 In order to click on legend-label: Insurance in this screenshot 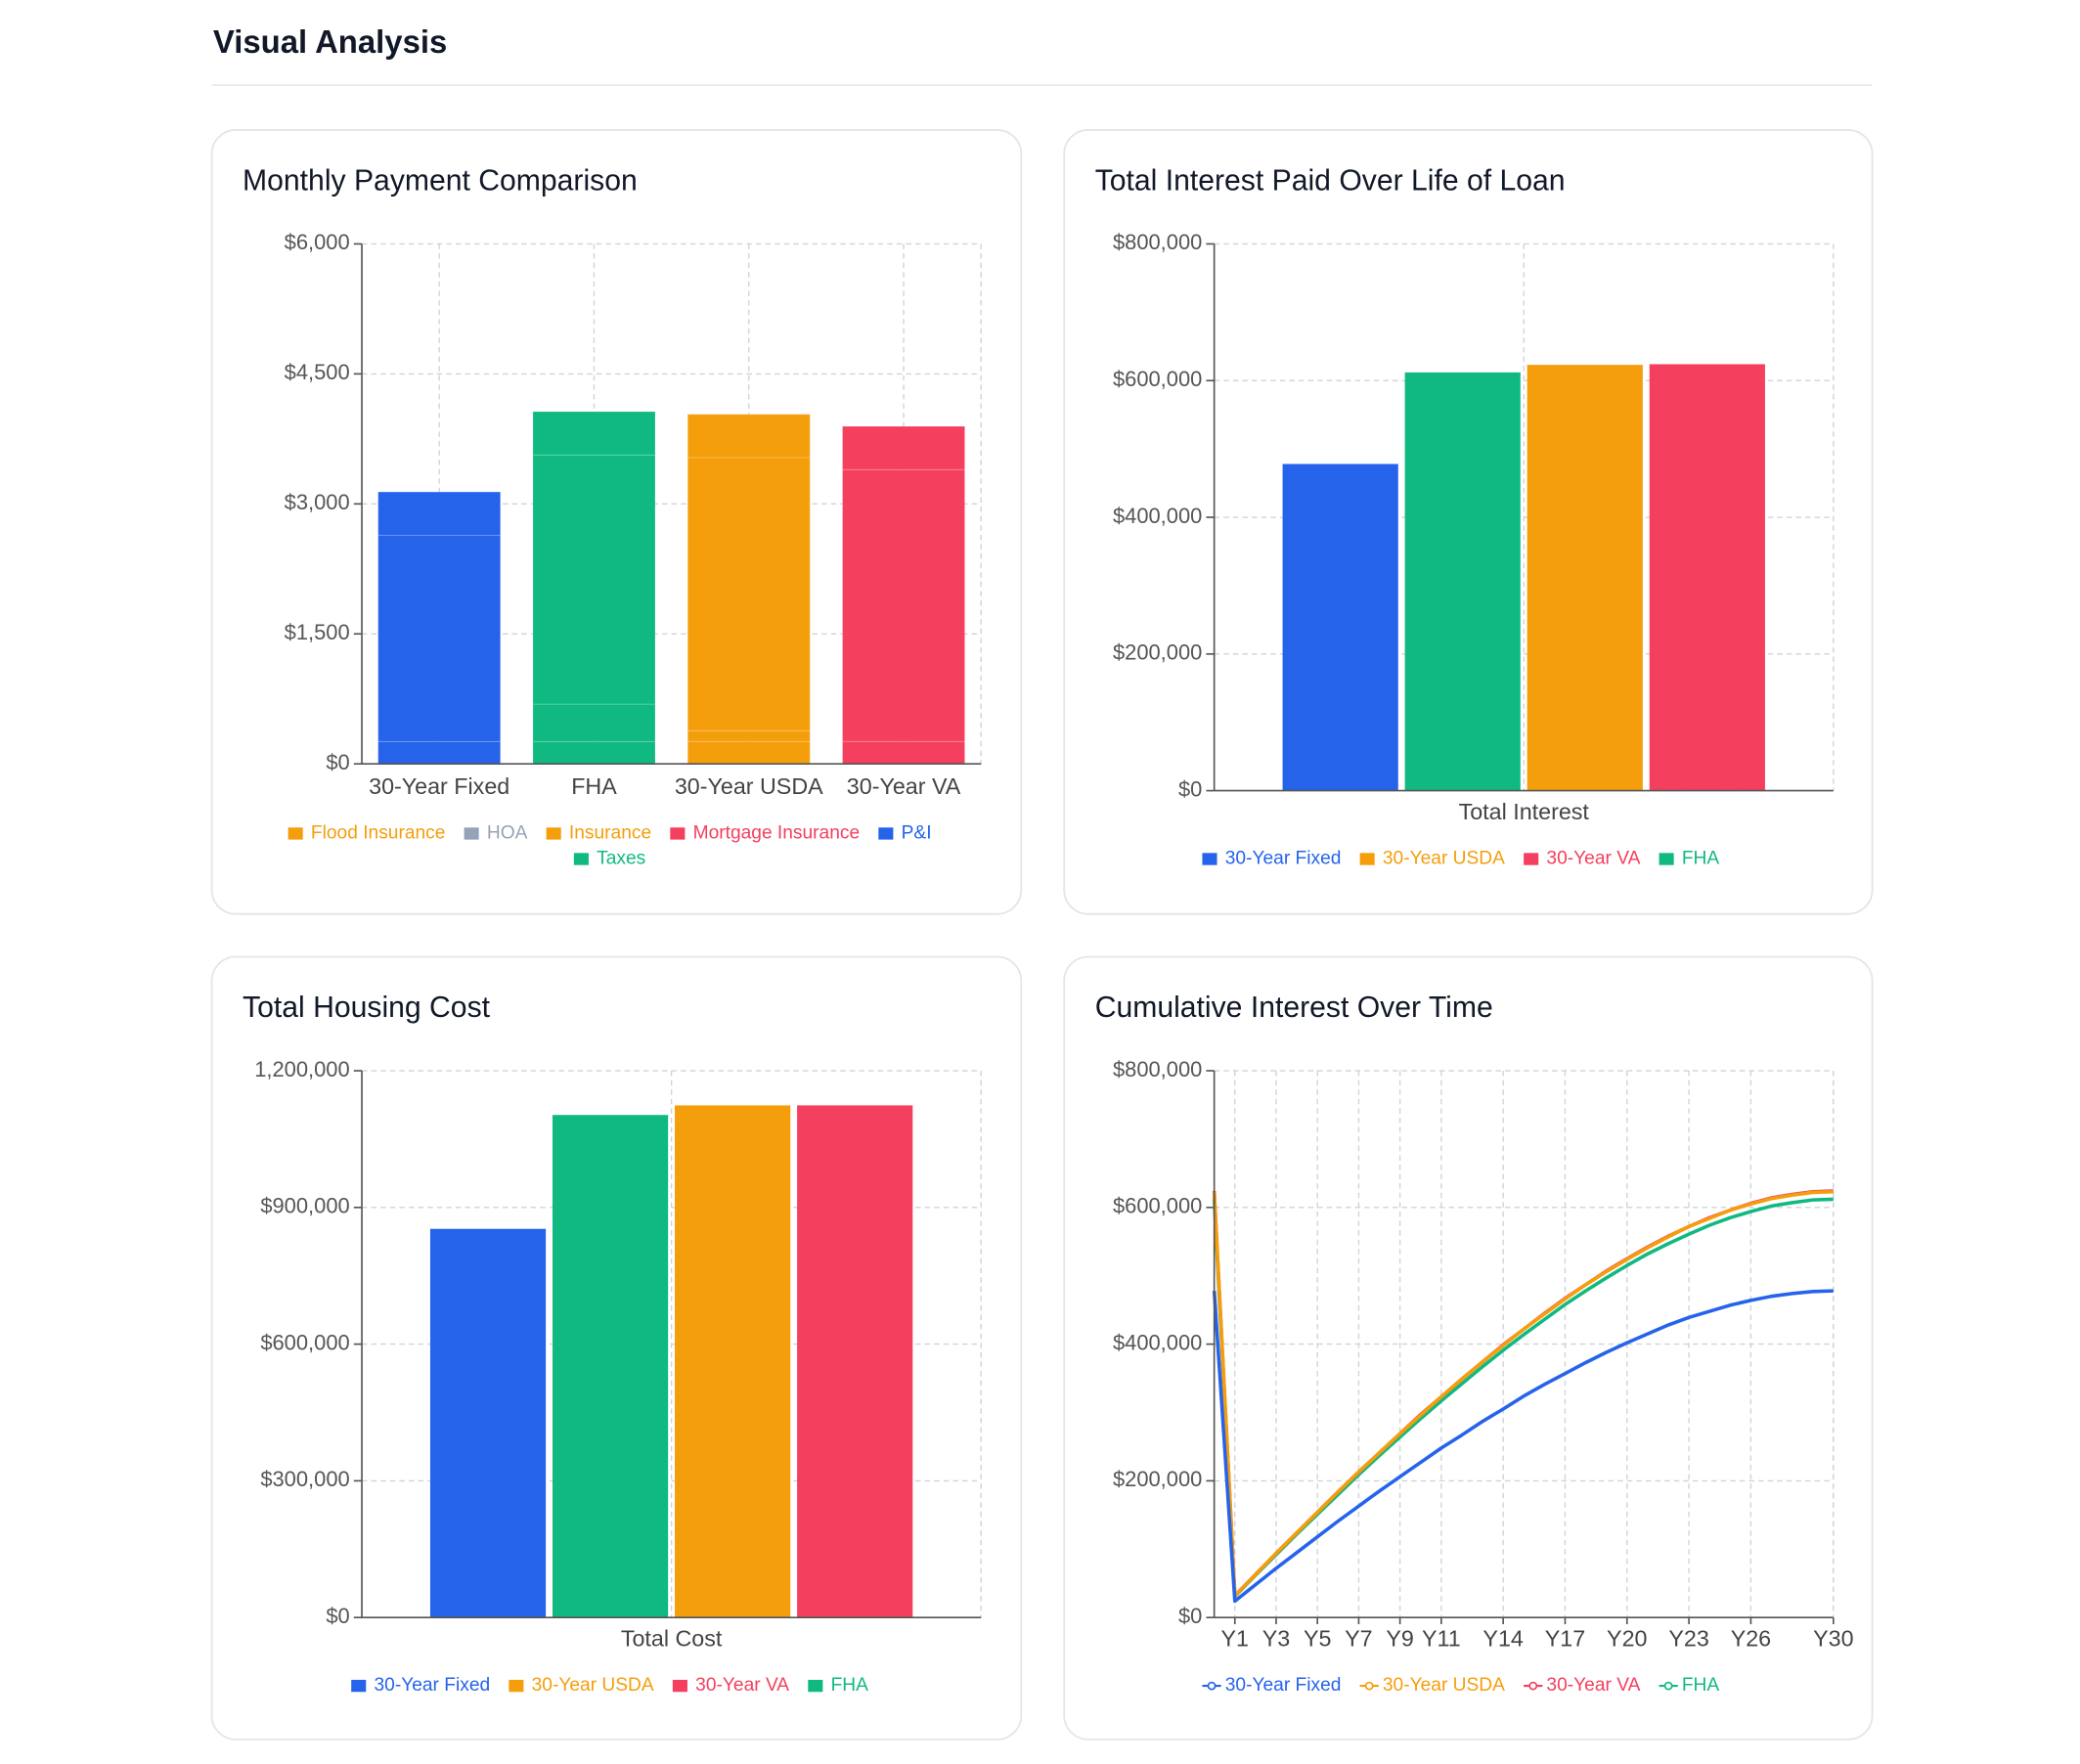, I will do `click(610, 833)`.